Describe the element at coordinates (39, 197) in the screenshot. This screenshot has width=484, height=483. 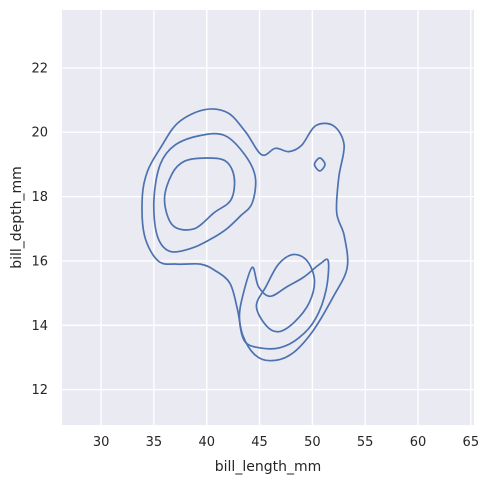
I see `y-tick-label: 18` at that location.